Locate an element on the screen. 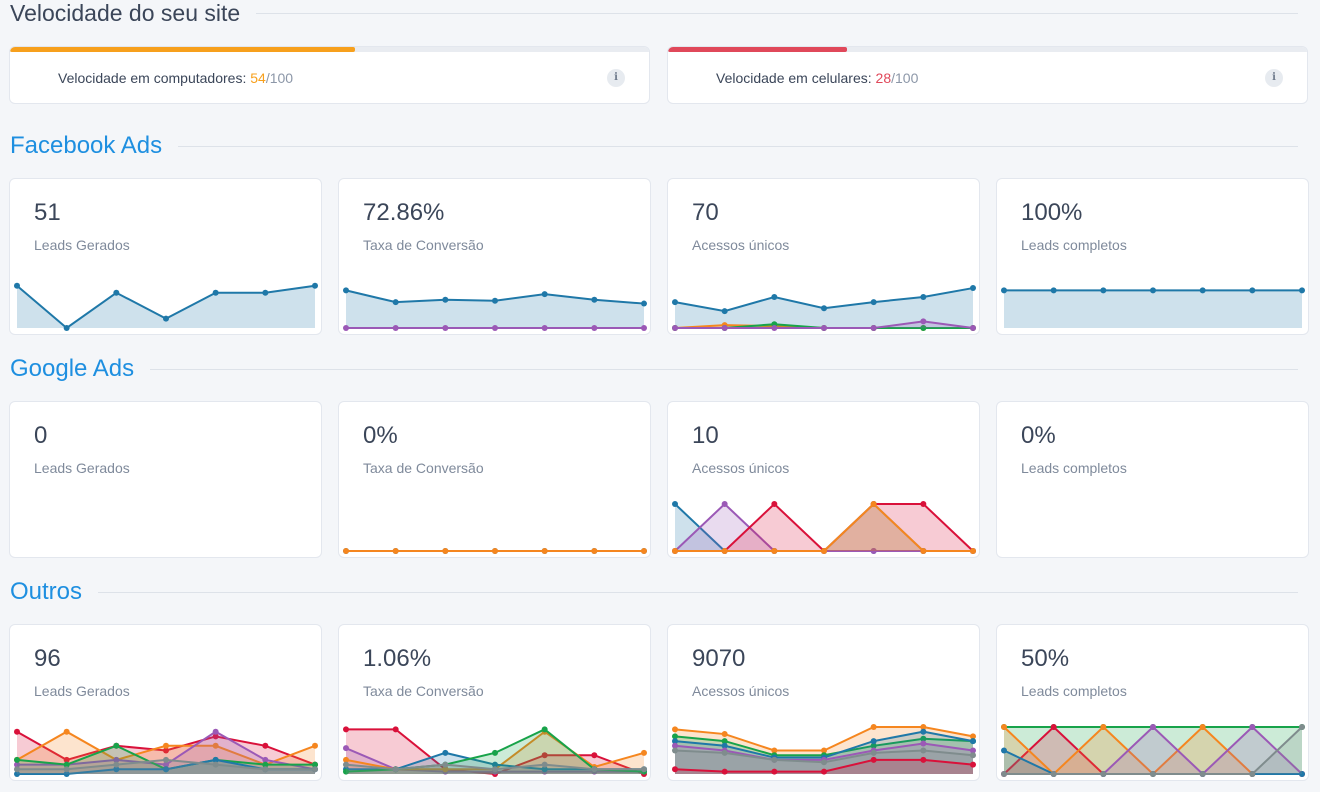 Image resolution: width=1320 pixels, height=792 pixels. info-icon: i is located at coordinates (616, 78).